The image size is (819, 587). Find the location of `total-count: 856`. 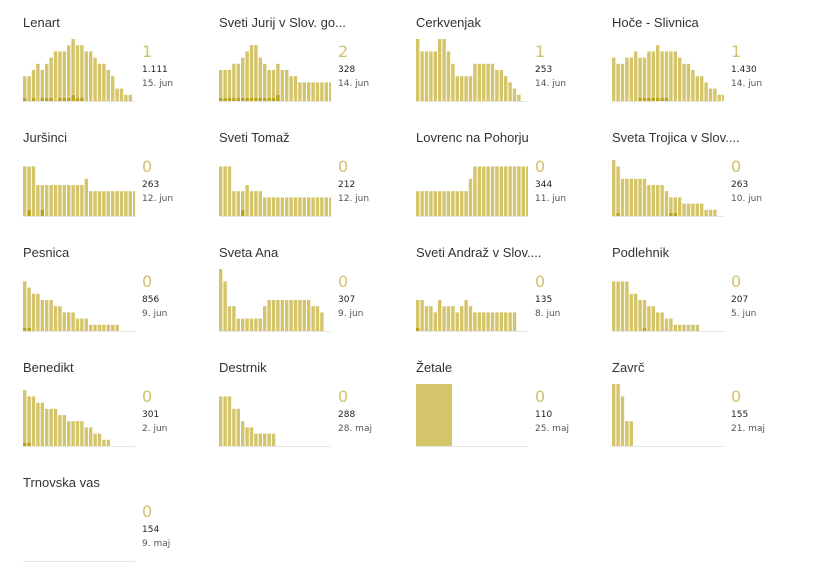

total-count: 856 is located at coordinates (151, 300).